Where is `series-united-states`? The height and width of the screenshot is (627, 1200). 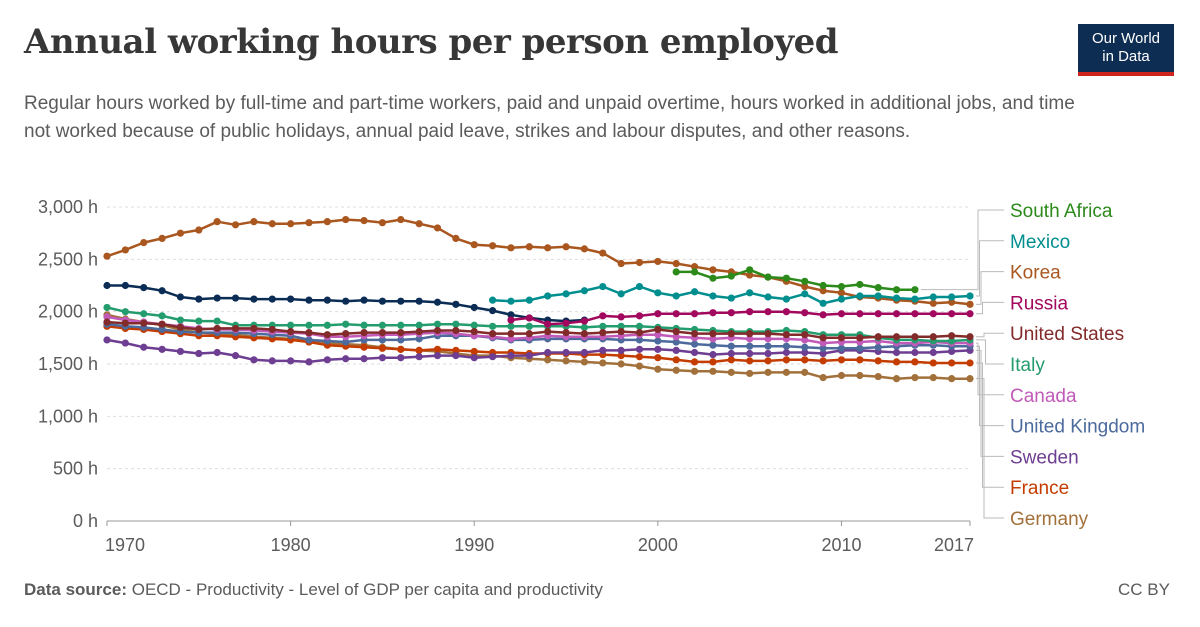
series-united-states is located at coordinates (538, 330).